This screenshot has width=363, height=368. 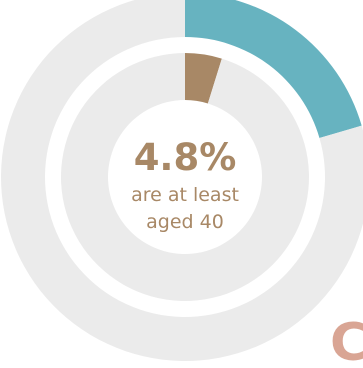 I want to click on center-caption-line1: are at least, so click(x=185, y=195).